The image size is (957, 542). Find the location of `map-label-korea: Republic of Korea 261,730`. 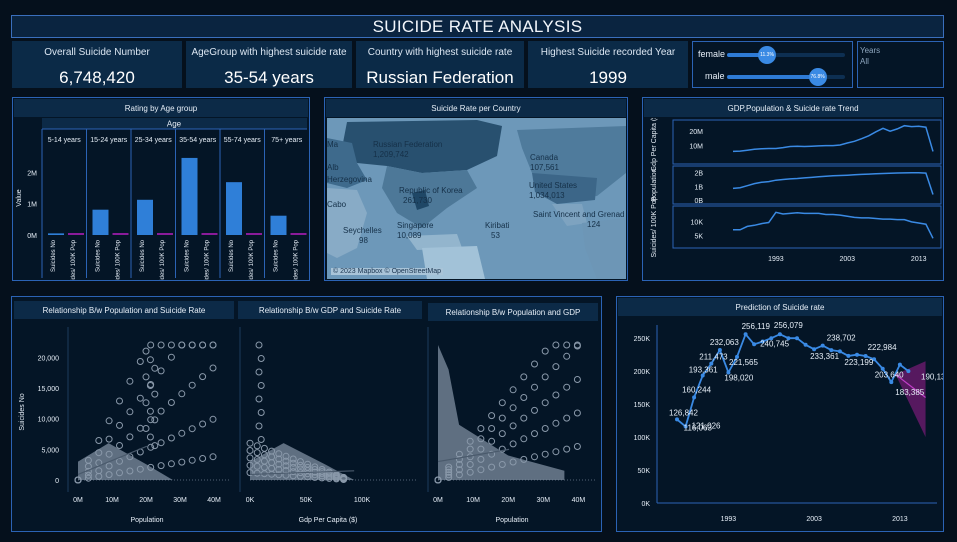

map-label-korea: Republic of Korea 261,730 is located at coordinates (431, 195).